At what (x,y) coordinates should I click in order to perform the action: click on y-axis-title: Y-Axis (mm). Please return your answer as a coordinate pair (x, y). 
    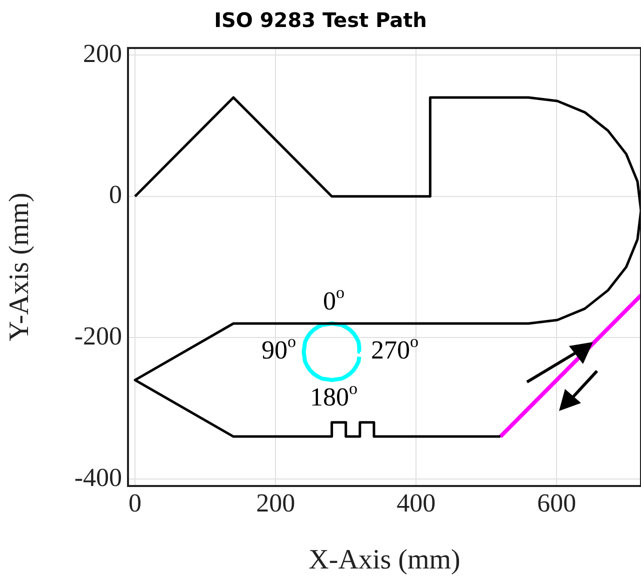
    Looking at the image, I should click on (20, 267).